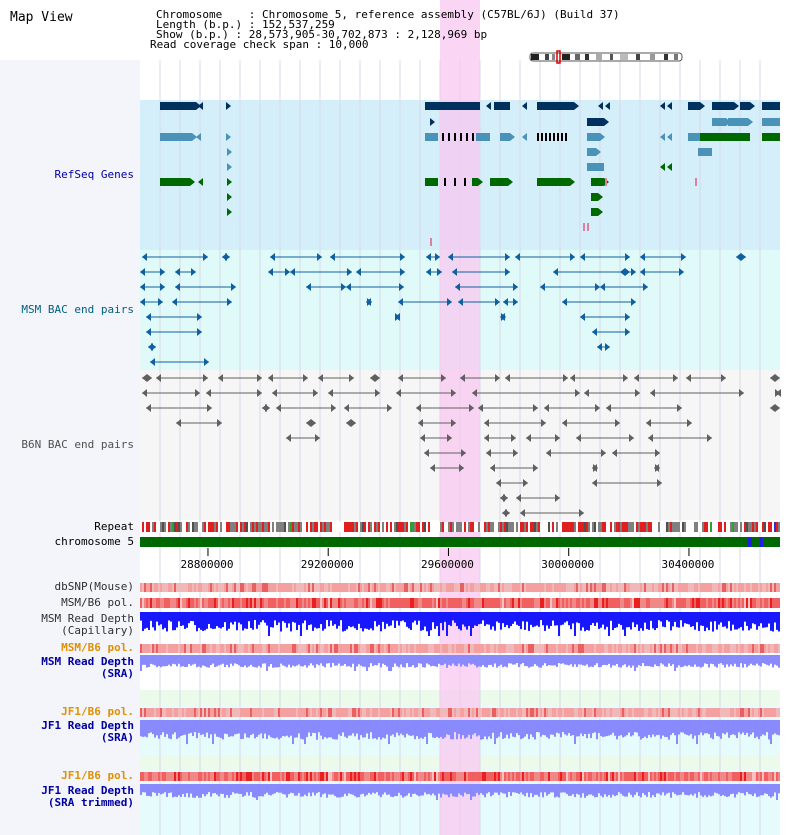 This screenshot has width=800, height=835. Describe the element at coordinates (94, 586) in the screenshot. I see `track-label-dbsnp: dbSNP(Mouse)` at that location.